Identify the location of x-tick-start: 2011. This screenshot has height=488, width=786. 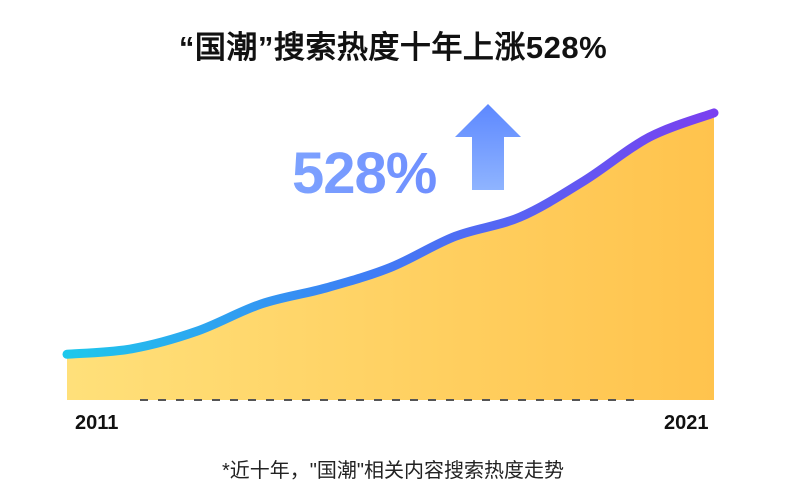
(97, 423).